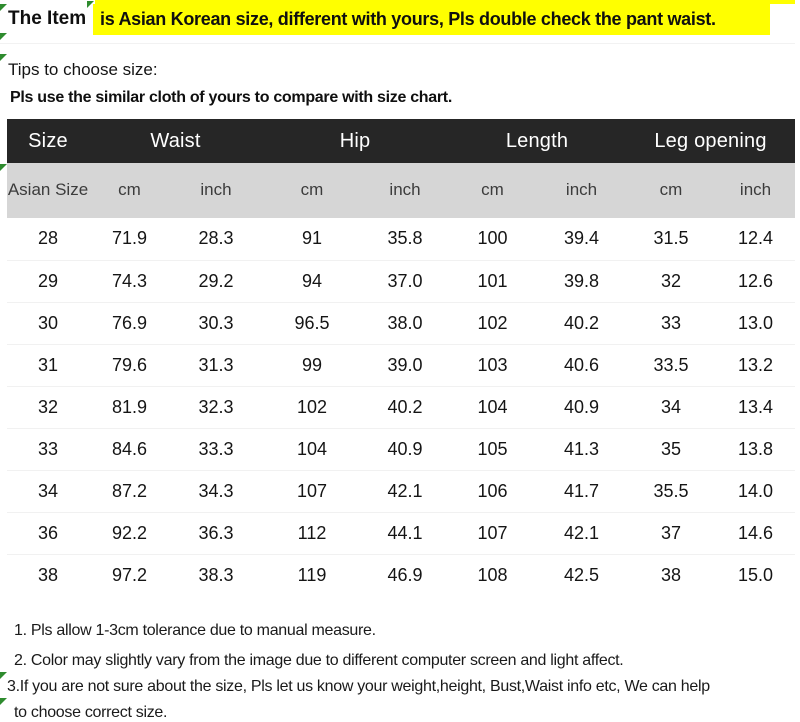 Image resolution: width=800 pixels, height=722 pixels. I want to click on highlight-strip, so click(445, 2).